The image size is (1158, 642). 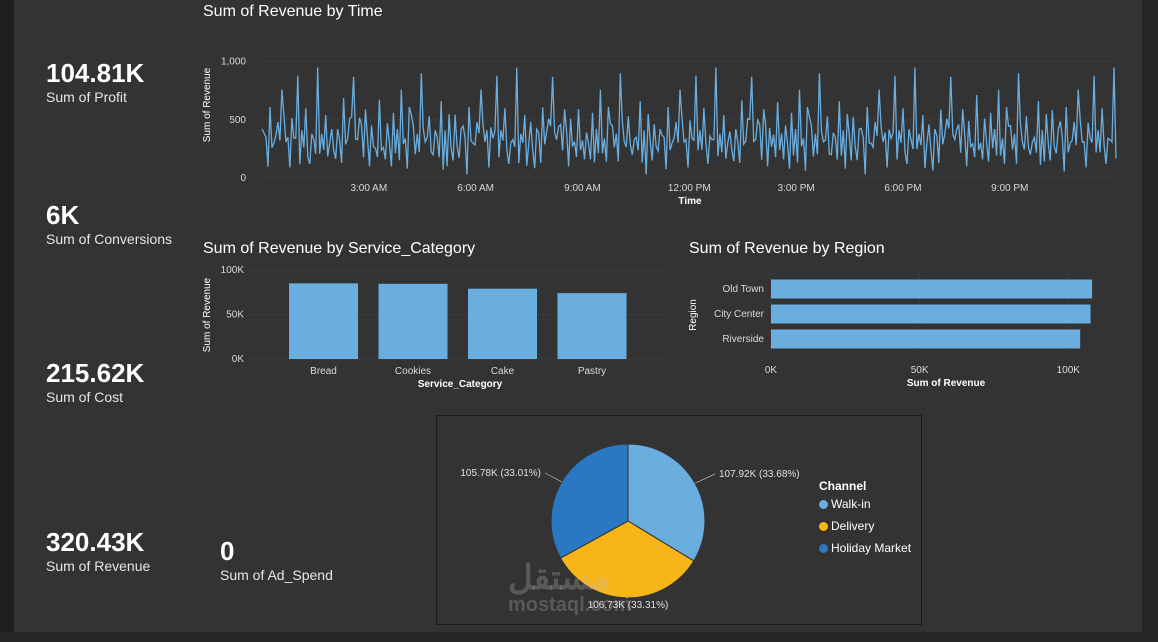 I want to click on y-tick-label: 50K, so click(x=235, y=315).